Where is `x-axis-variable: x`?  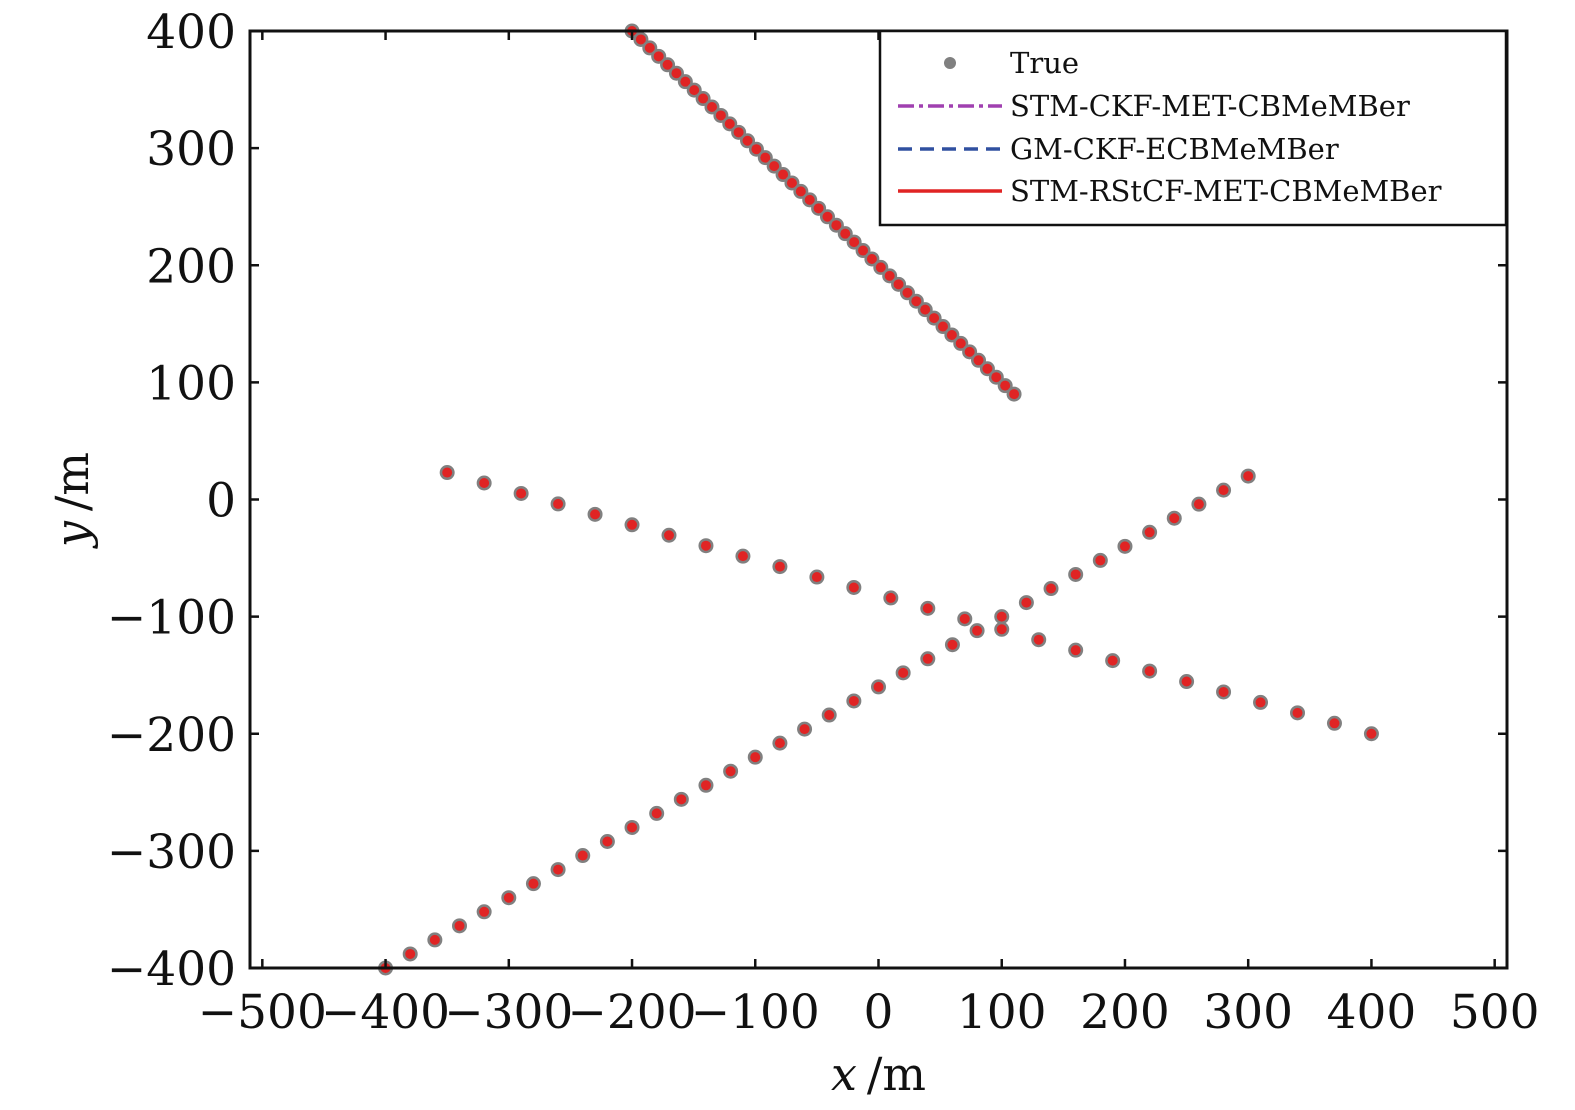 x-axis-variable: x is located at coordinates (844, 1074).